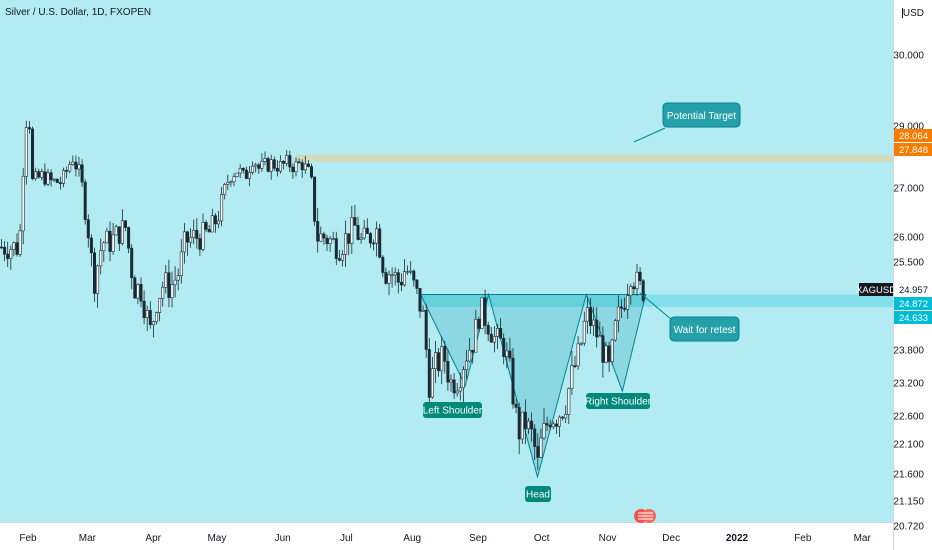 Image resolution: width=932 pixels, height=550 pixels. I want to click on neckline-top-badge: 24.872, so click(913, 303).